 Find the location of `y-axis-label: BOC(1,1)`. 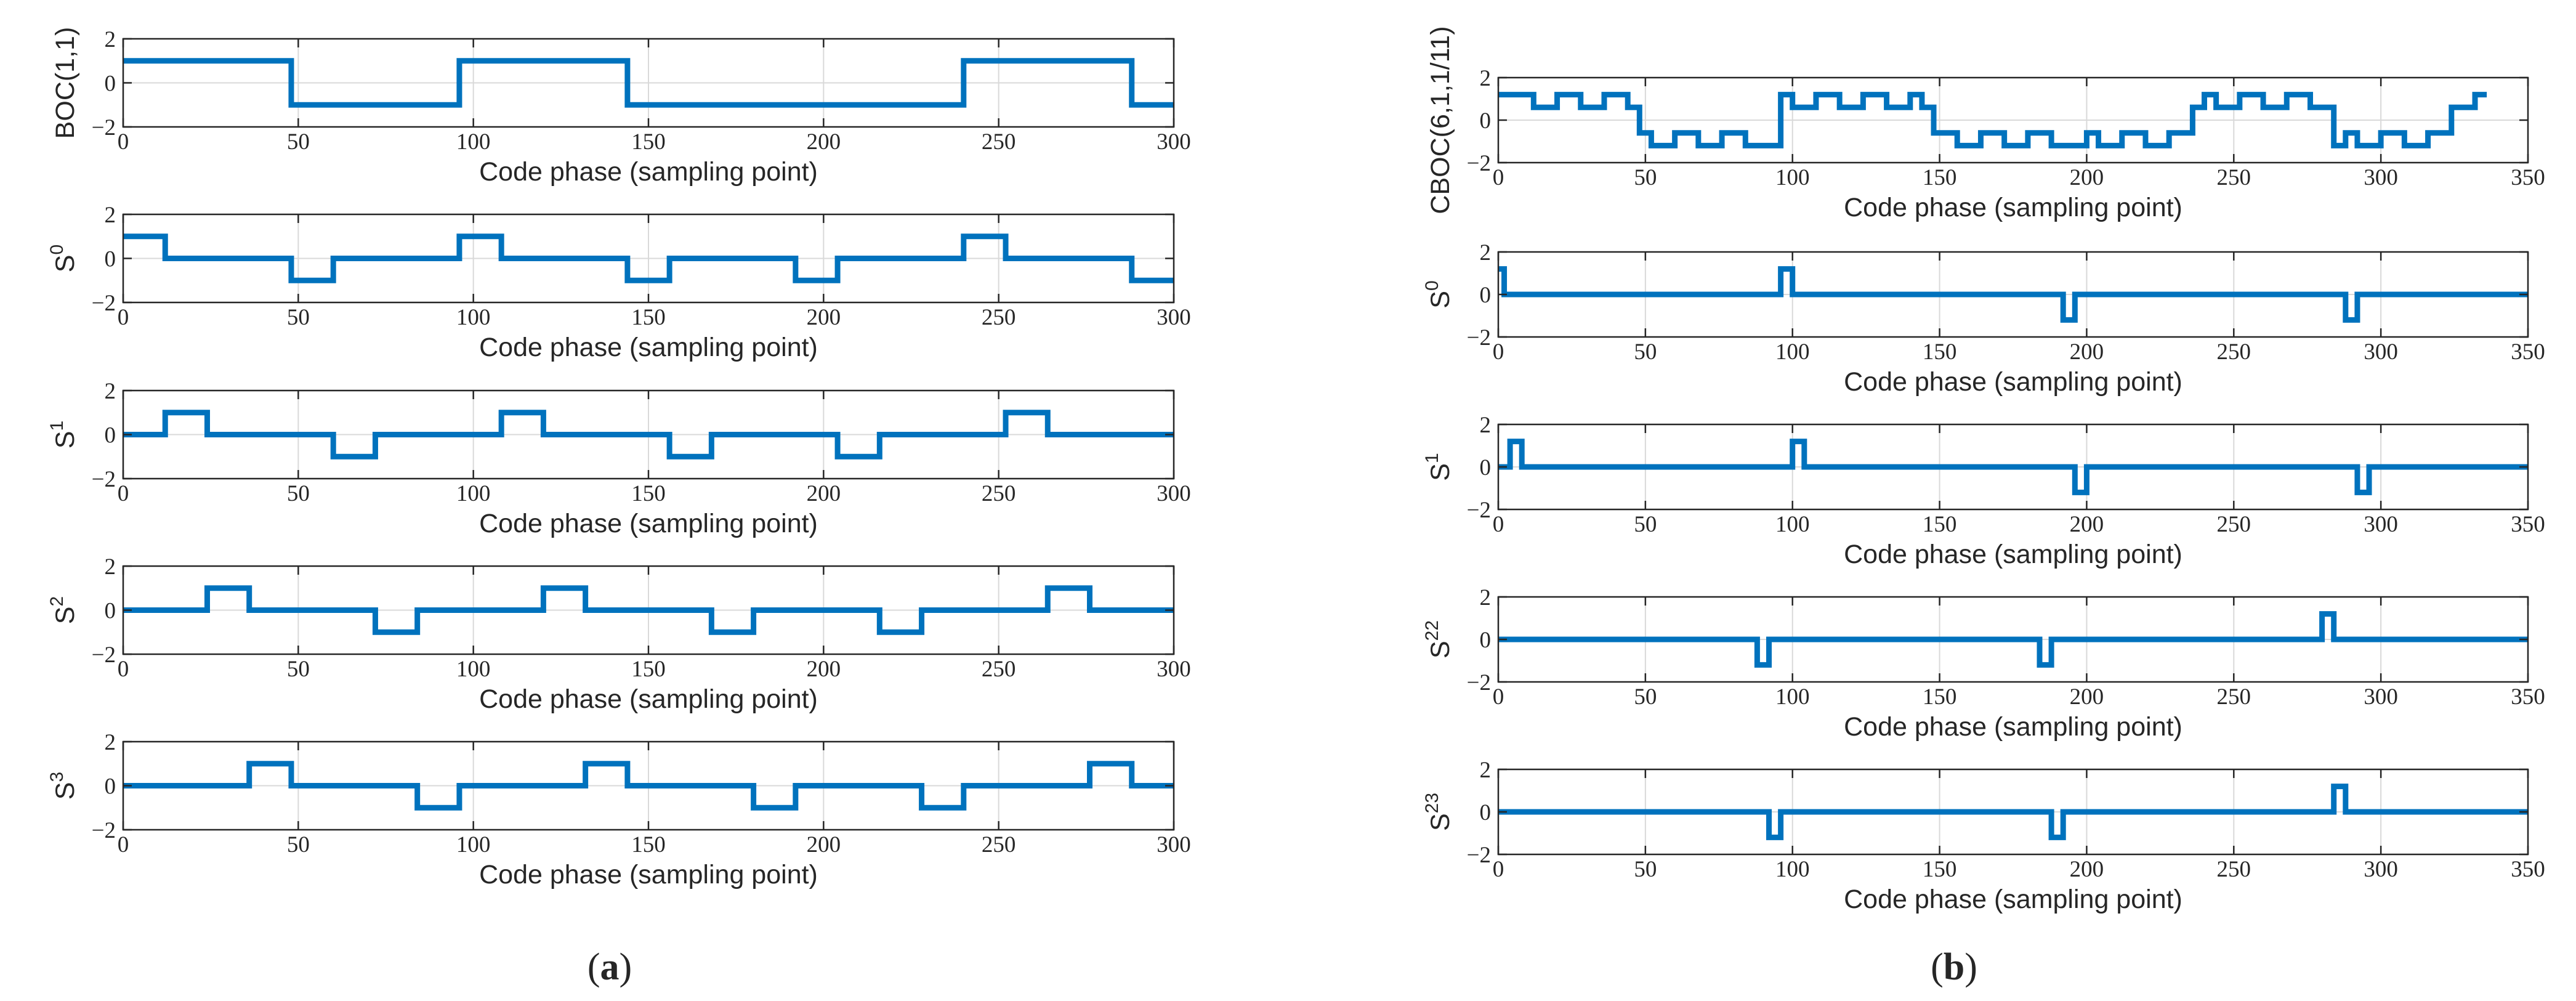

y-axis-label: BOC(1,1) is located at coordinates (65, 83).